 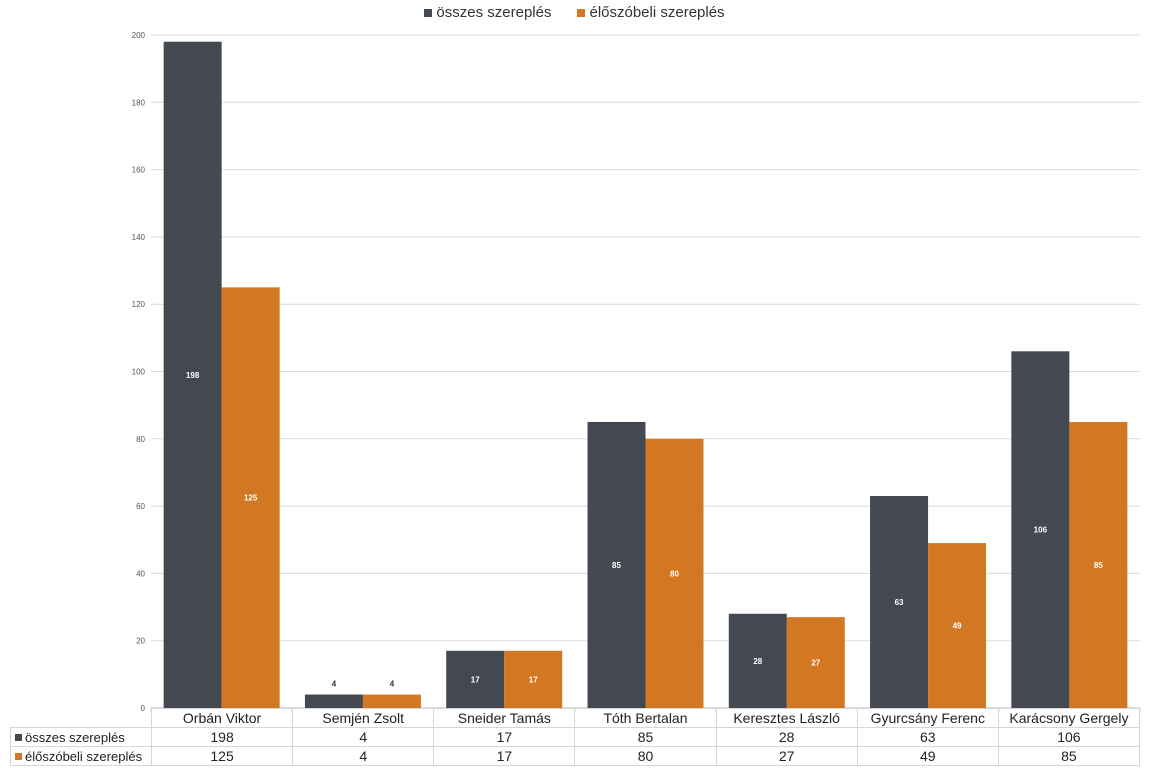 I want to click on table-row-osszes: összes szereplés 198 4 17 85 28 63 106, so click(x=575, y=737).